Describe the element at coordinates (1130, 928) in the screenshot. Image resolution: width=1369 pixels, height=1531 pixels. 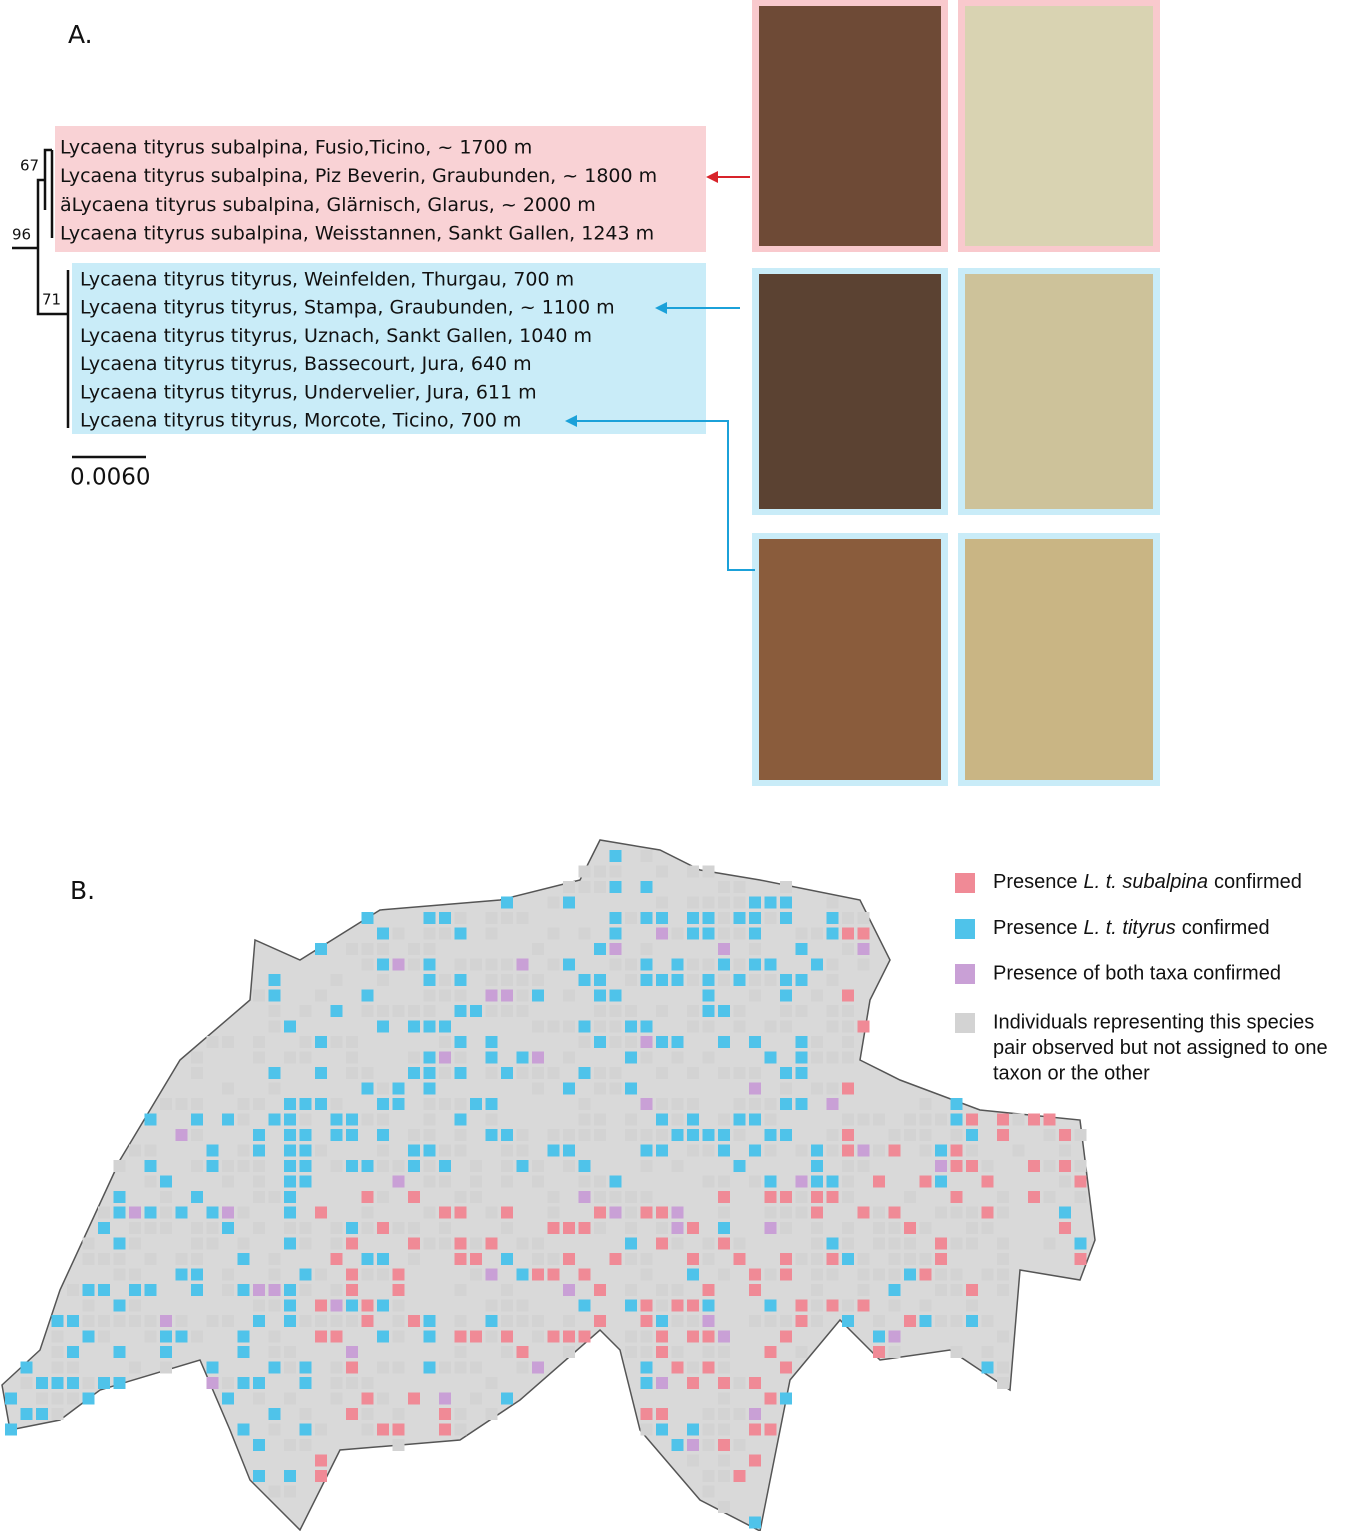
I see `legend-part: L. t. tityrus` at that location.